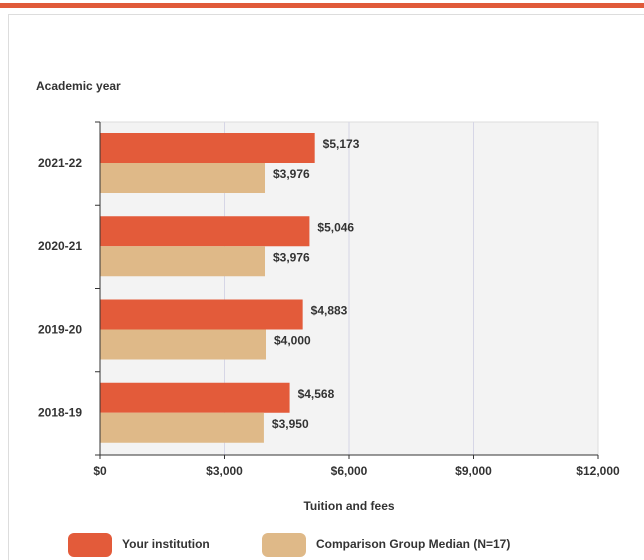 This screenshot has width=644, height=560. Describe the element at coordinates (322, 5) in the screenshot. I see `top-rule` at that location.